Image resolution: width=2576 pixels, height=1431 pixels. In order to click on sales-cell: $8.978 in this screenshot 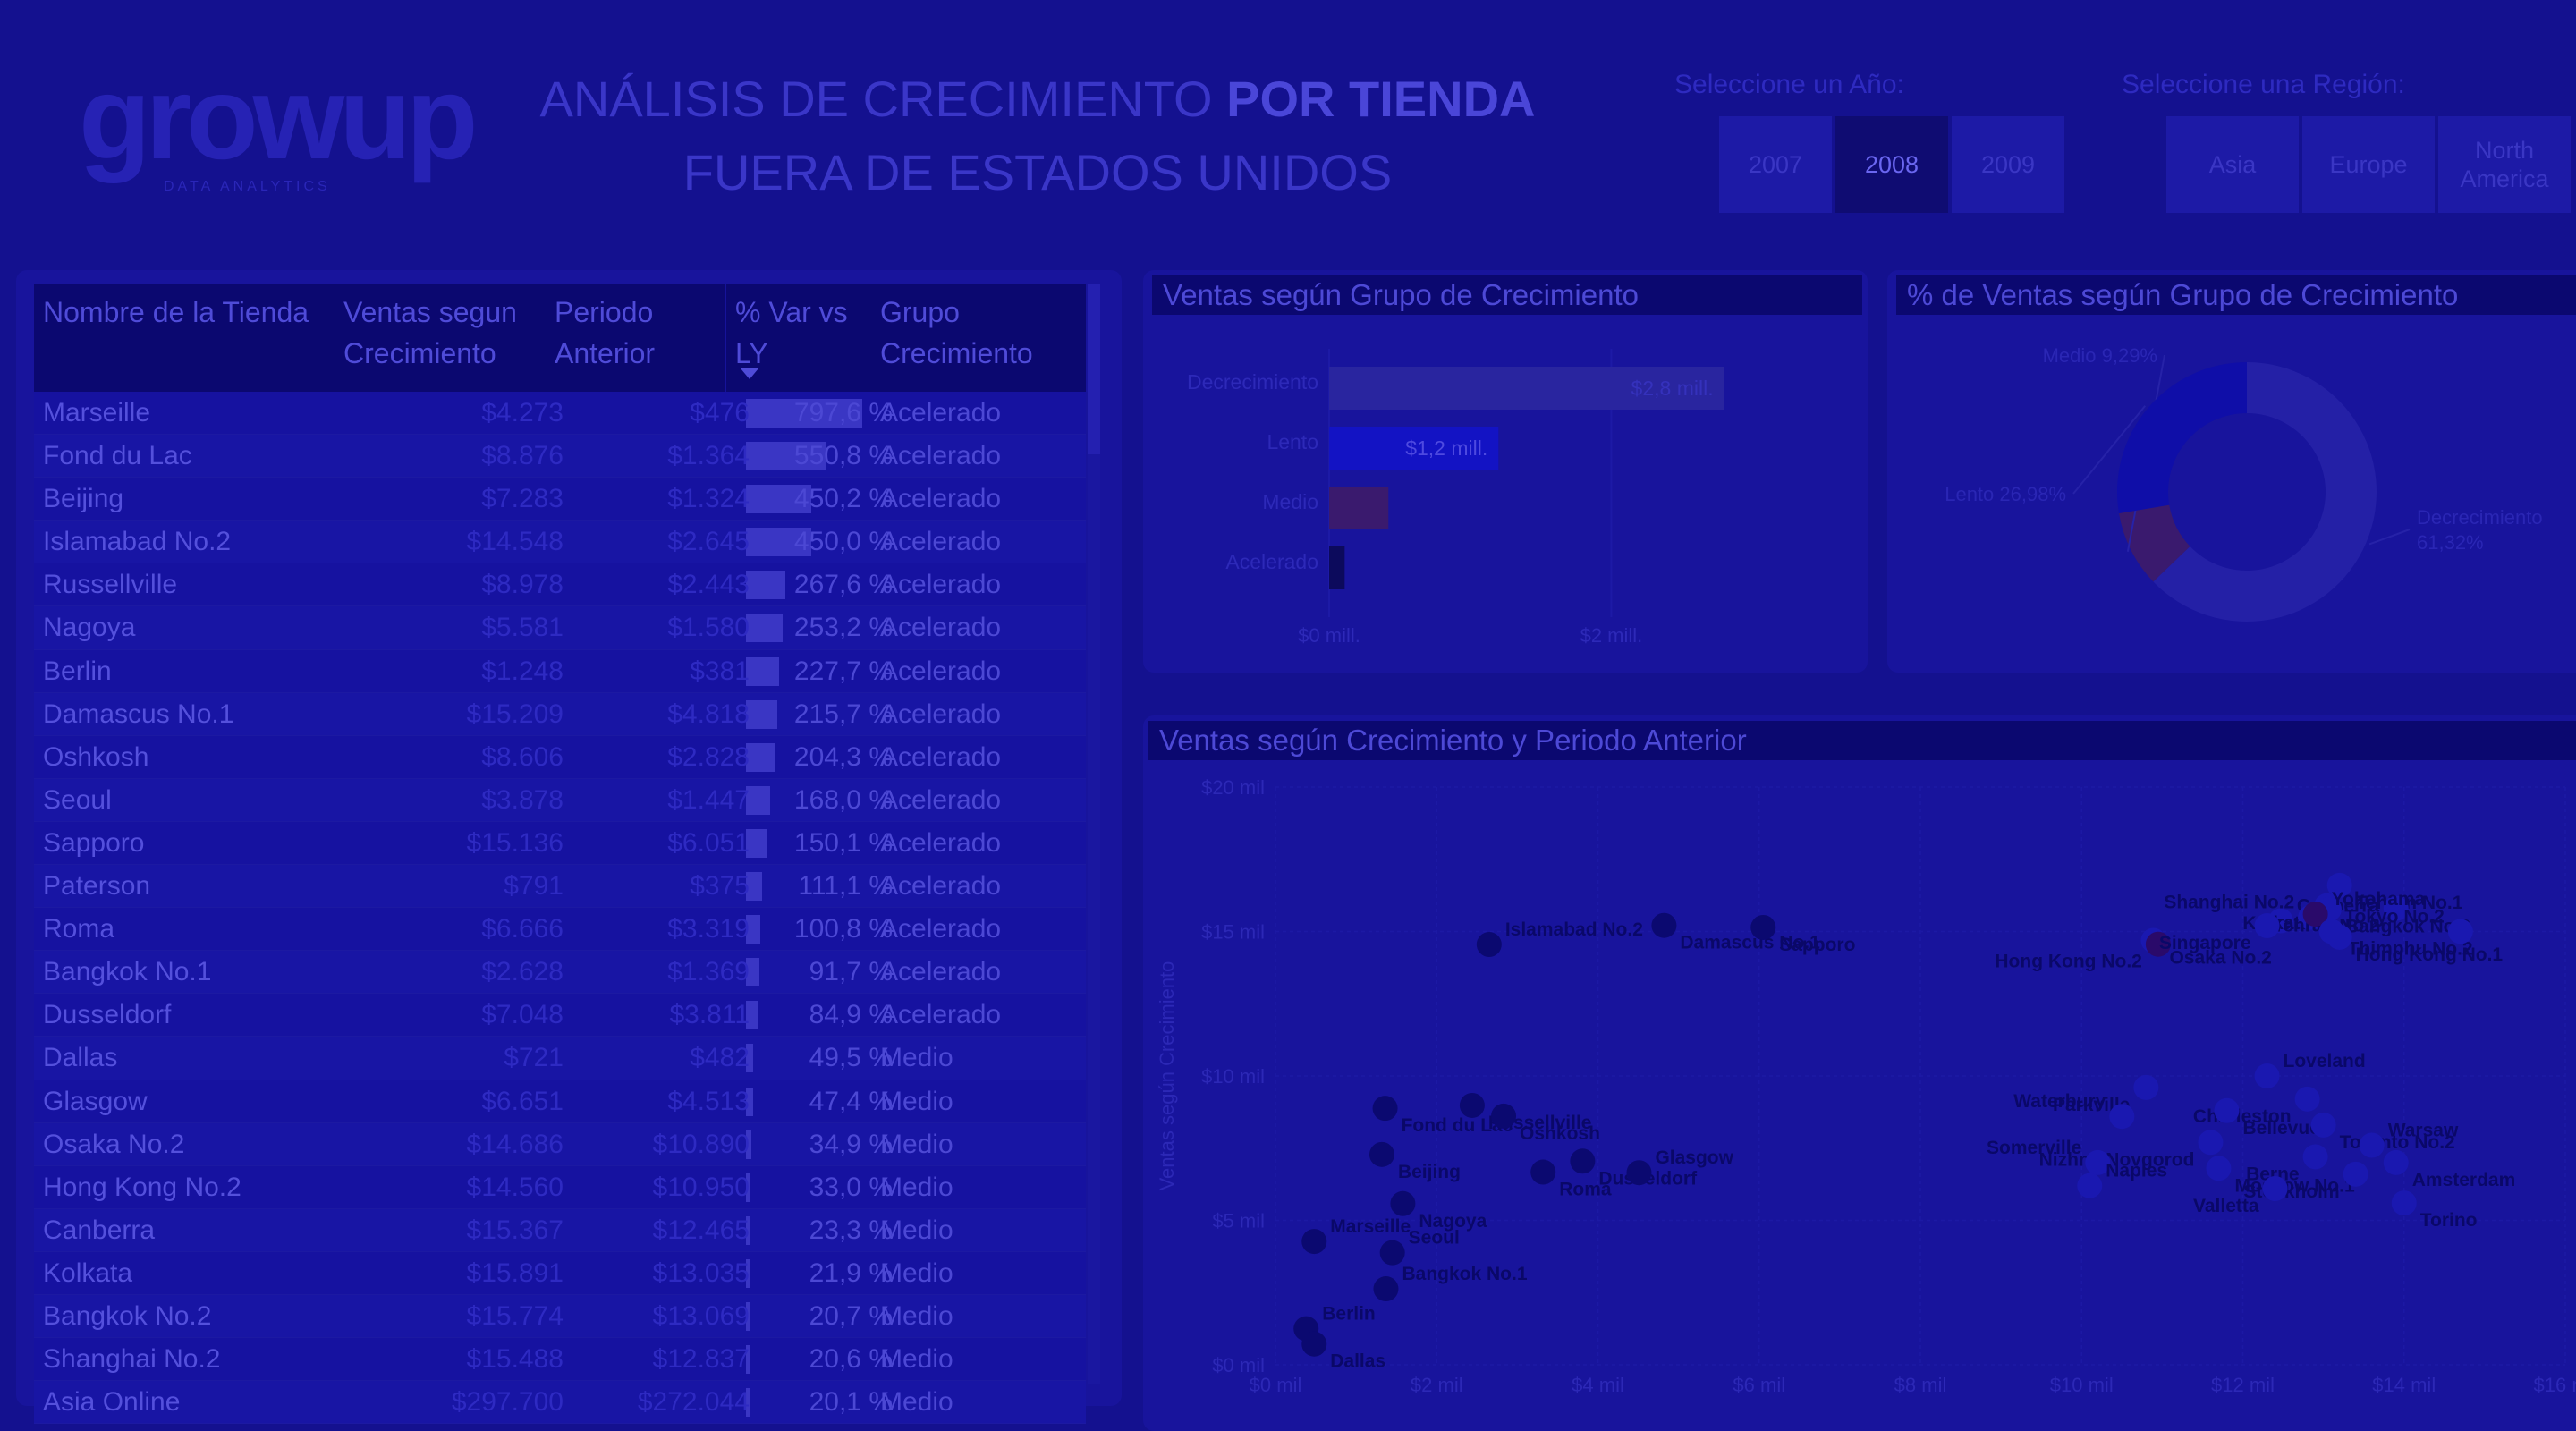, I will do `click(522, 585)`.